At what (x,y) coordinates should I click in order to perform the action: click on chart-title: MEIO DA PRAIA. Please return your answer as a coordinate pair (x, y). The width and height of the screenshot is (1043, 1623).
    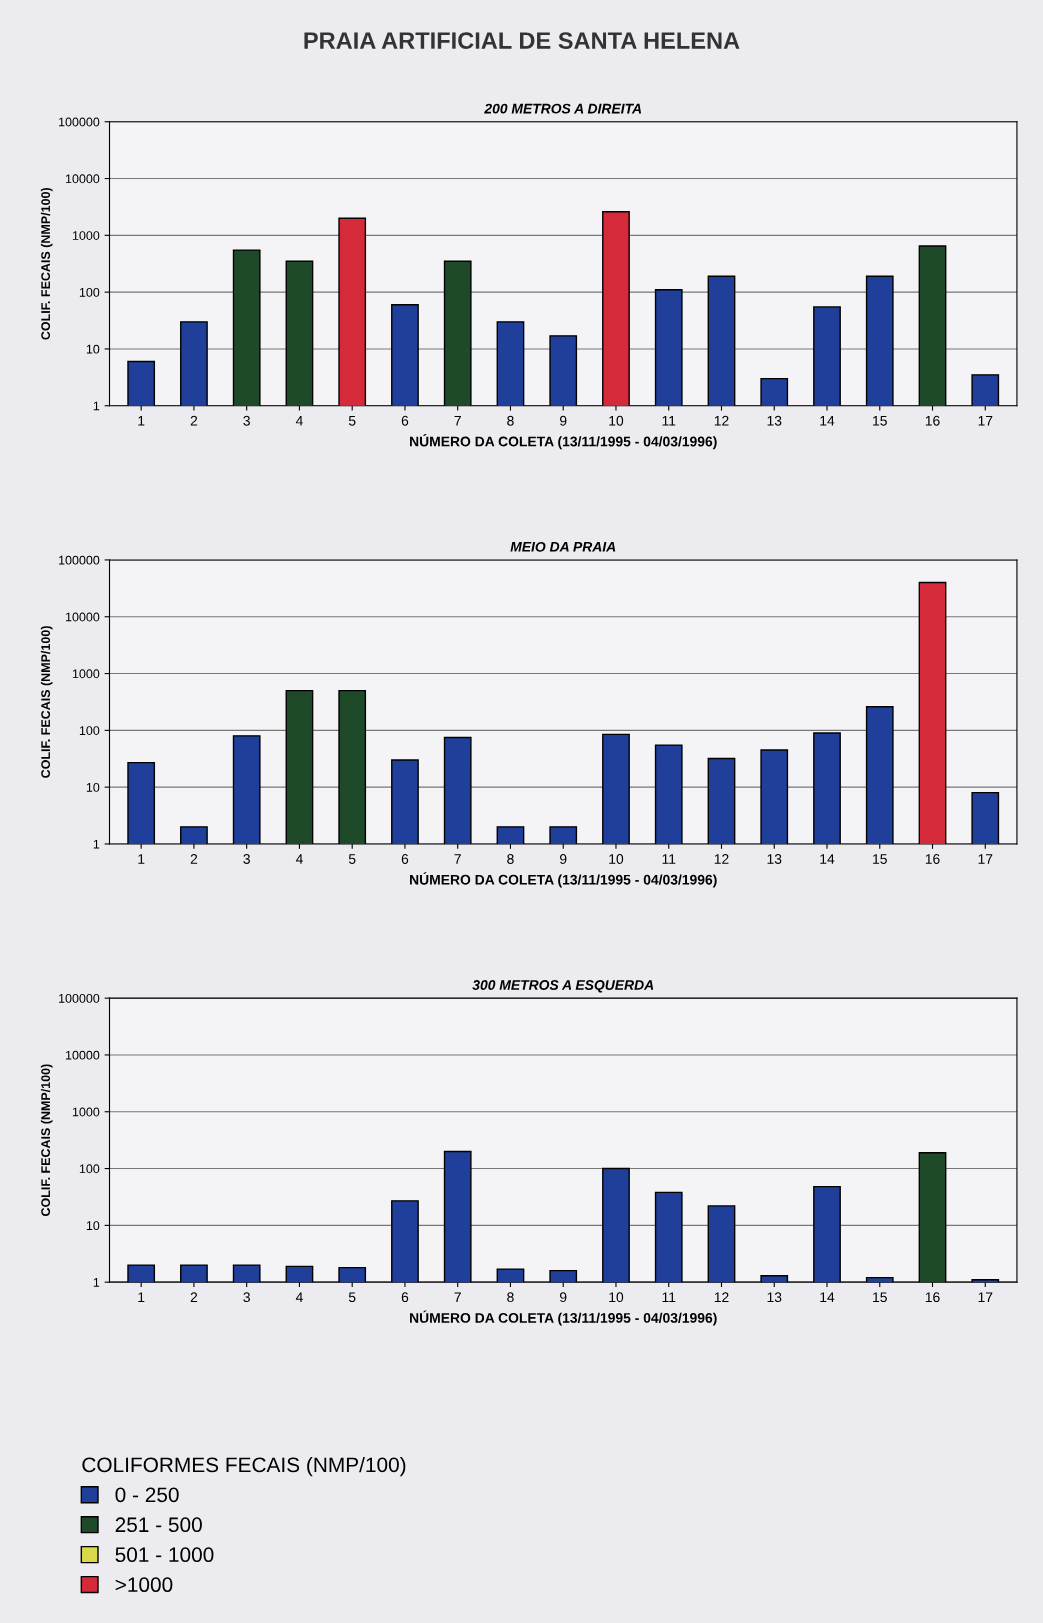
    Looking at the image, I should click on (563, 546).